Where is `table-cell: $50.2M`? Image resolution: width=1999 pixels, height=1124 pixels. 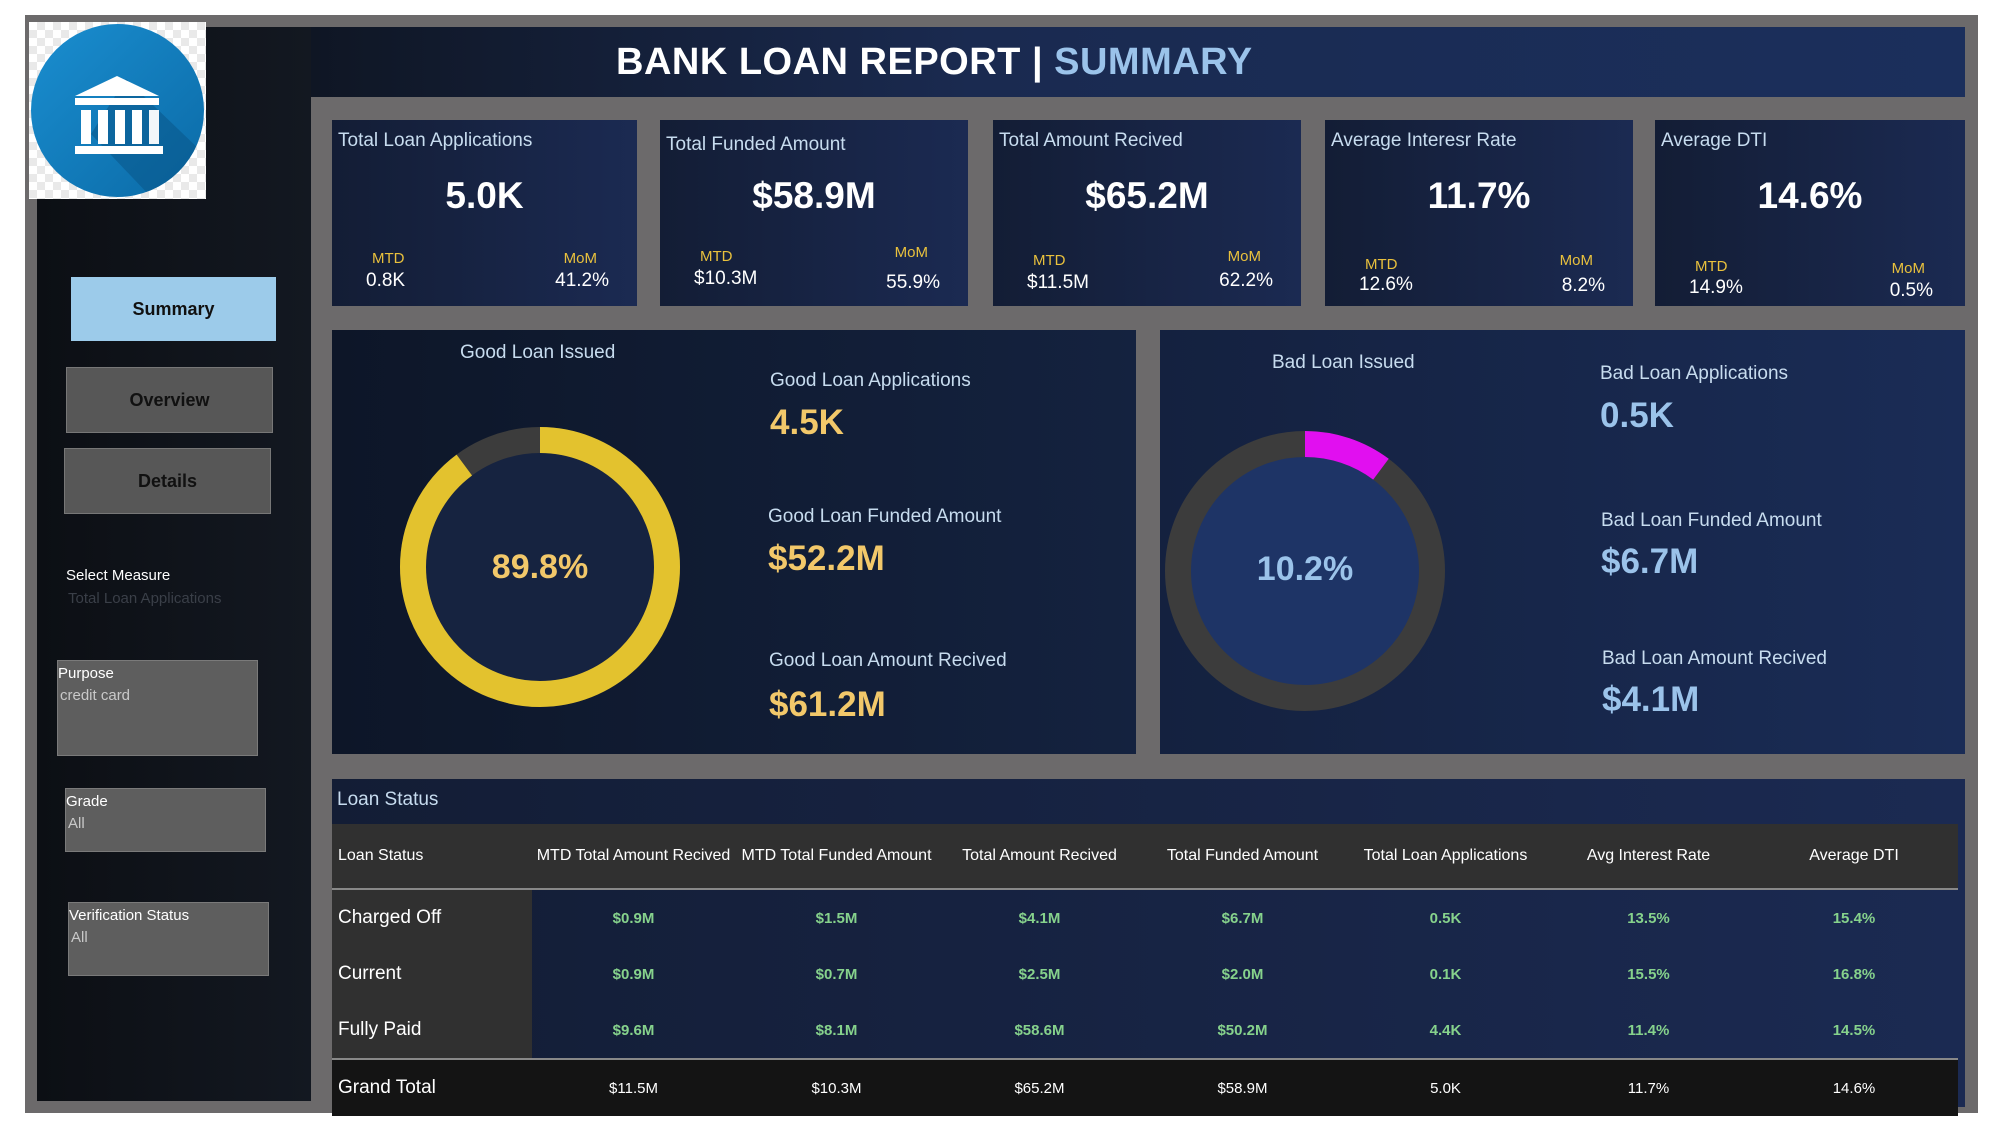
table-cell: $50.2M is located at coordinates (1242, 1030).